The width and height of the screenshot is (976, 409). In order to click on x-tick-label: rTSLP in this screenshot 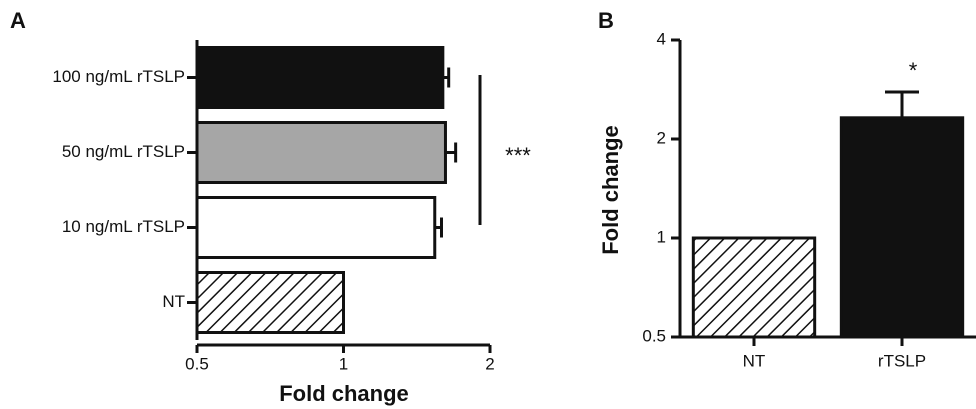, I will do `click(902, 360)`.